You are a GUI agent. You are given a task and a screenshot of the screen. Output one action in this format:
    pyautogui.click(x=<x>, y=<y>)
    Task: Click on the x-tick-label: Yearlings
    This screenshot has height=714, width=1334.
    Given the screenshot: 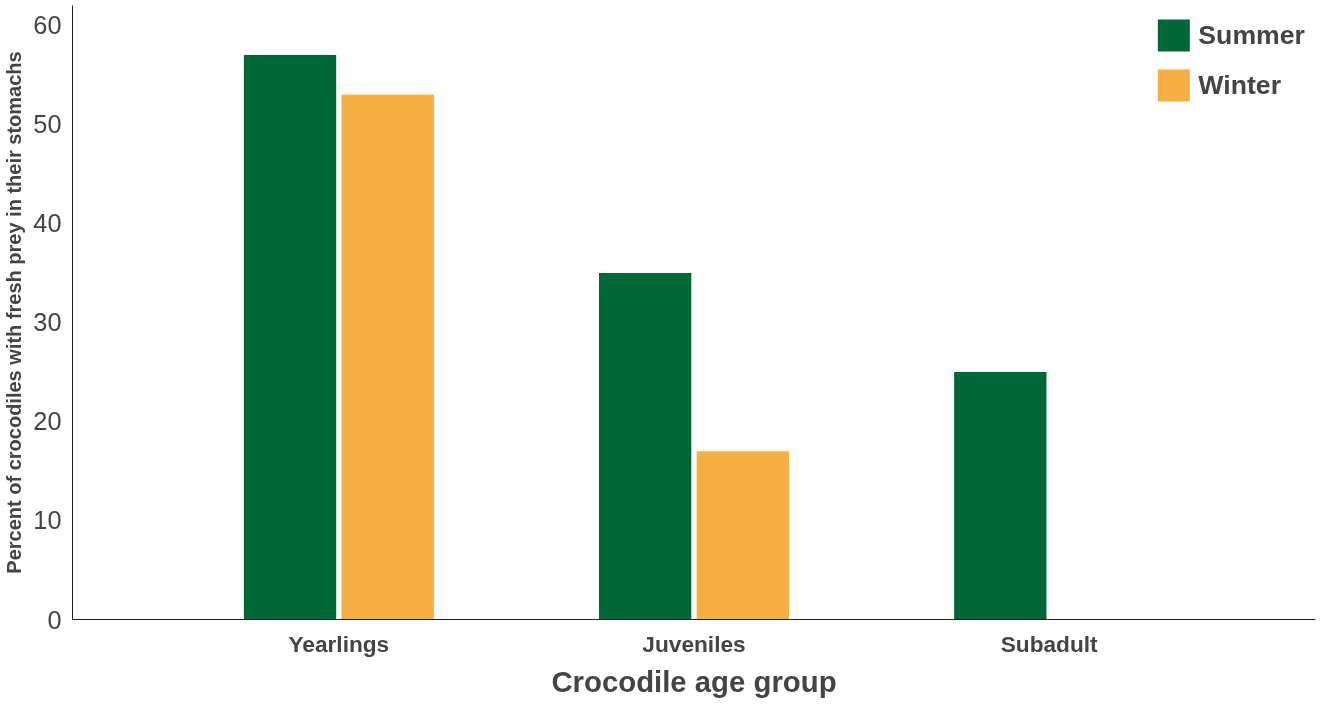 What is the action you would take?
    pyautogui.click(x=339, y=643)
    